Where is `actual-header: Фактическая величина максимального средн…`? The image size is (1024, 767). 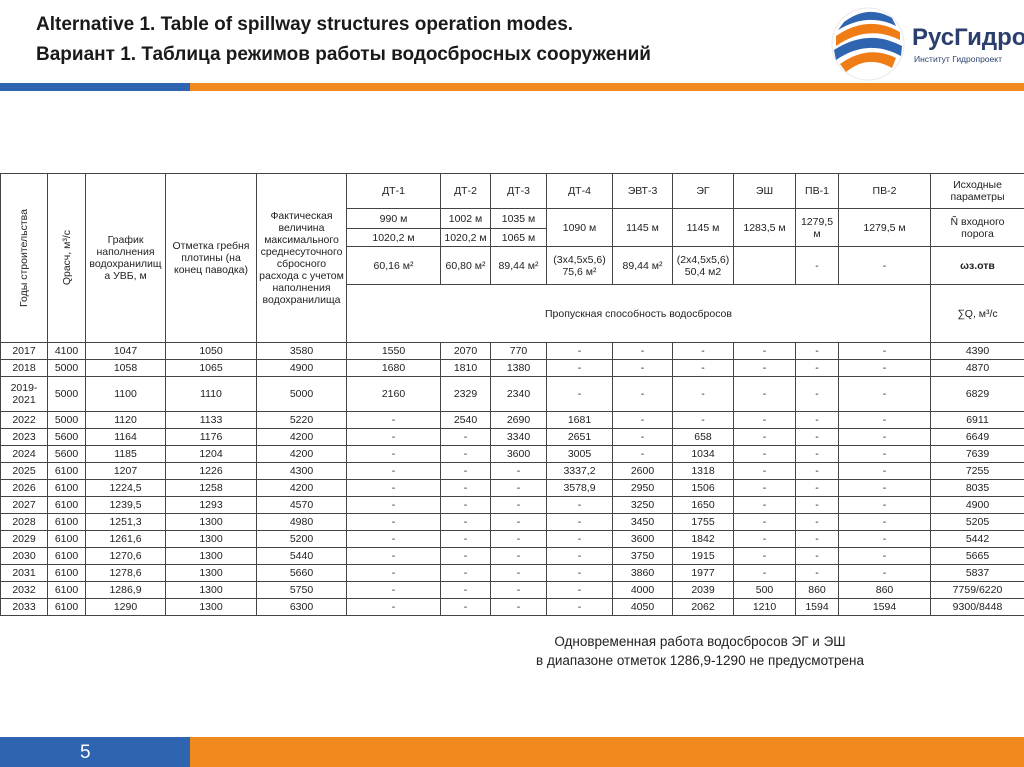 actual-header: Фактическая величина максимального средн… is located at coordinates (301, 258).